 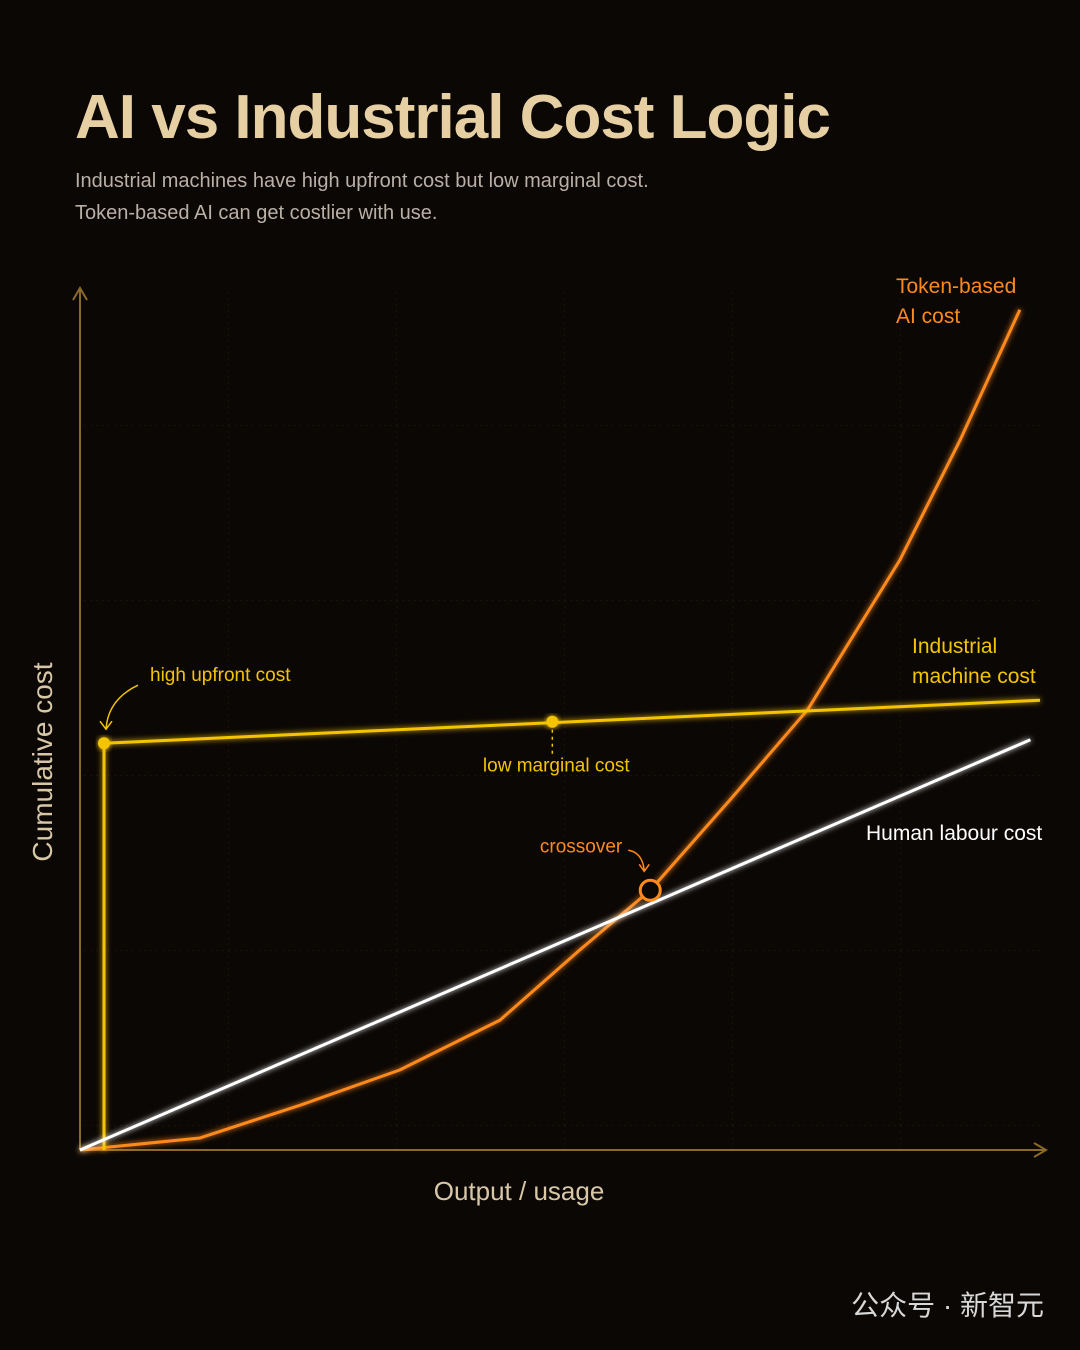 I want to click on chart-title: AI vs Industrial Cost Logic, so click(x=453, y=117).